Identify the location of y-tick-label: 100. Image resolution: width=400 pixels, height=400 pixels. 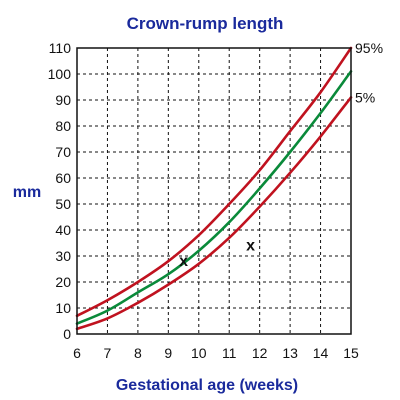
(60, 74).